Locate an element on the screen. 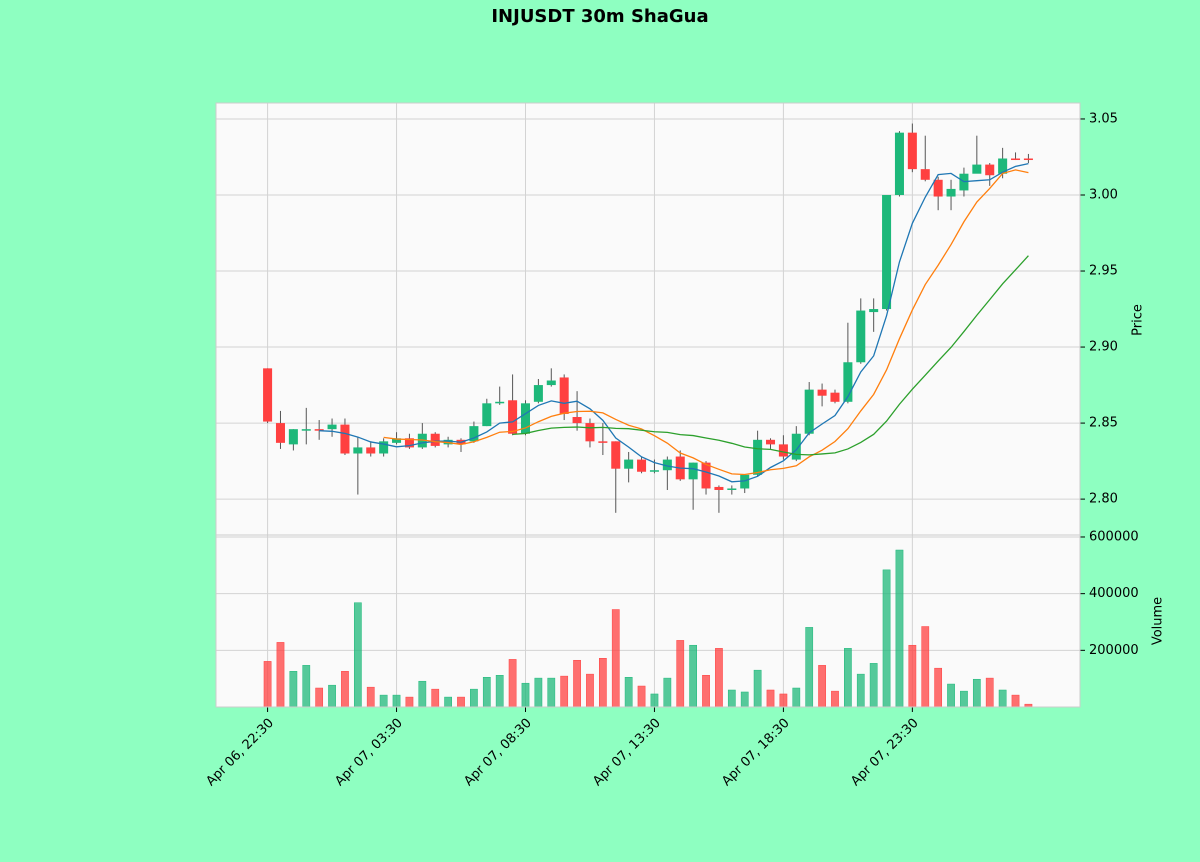 Image resolution: width=1200 pixels, height=862 pixels. y-tick-label: 600000 is located at coordinates (1114, 536).